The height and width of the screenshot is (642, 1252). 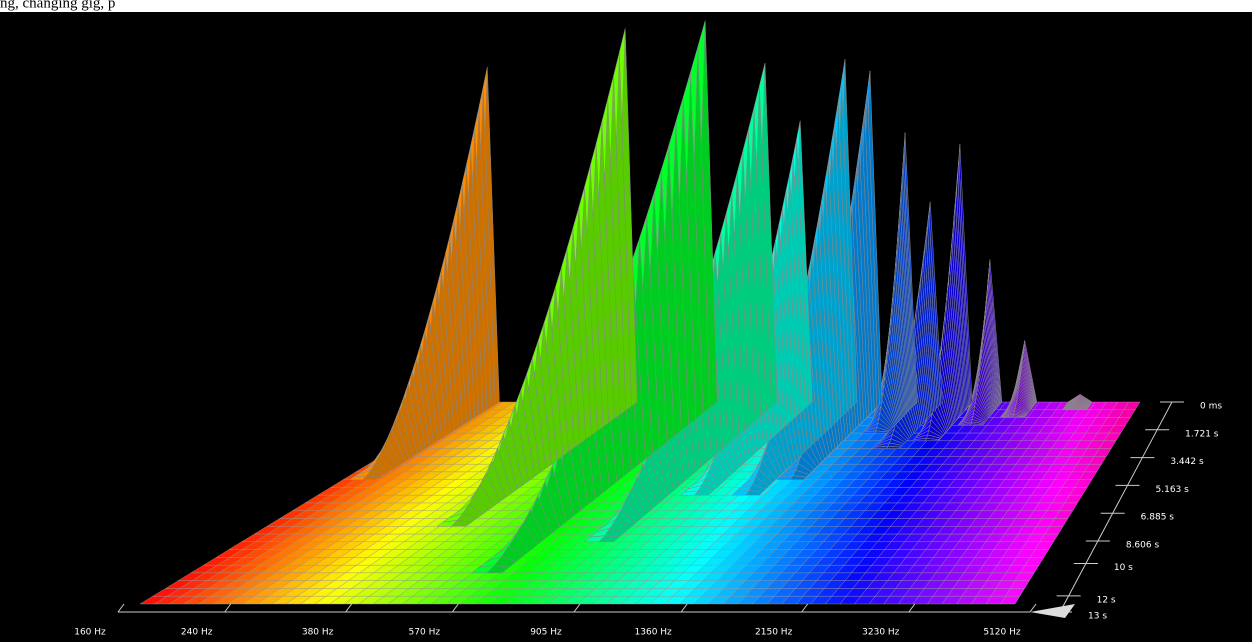 I want to click on x-tick-label: 2150 Hz, so click(x=774, y=633).